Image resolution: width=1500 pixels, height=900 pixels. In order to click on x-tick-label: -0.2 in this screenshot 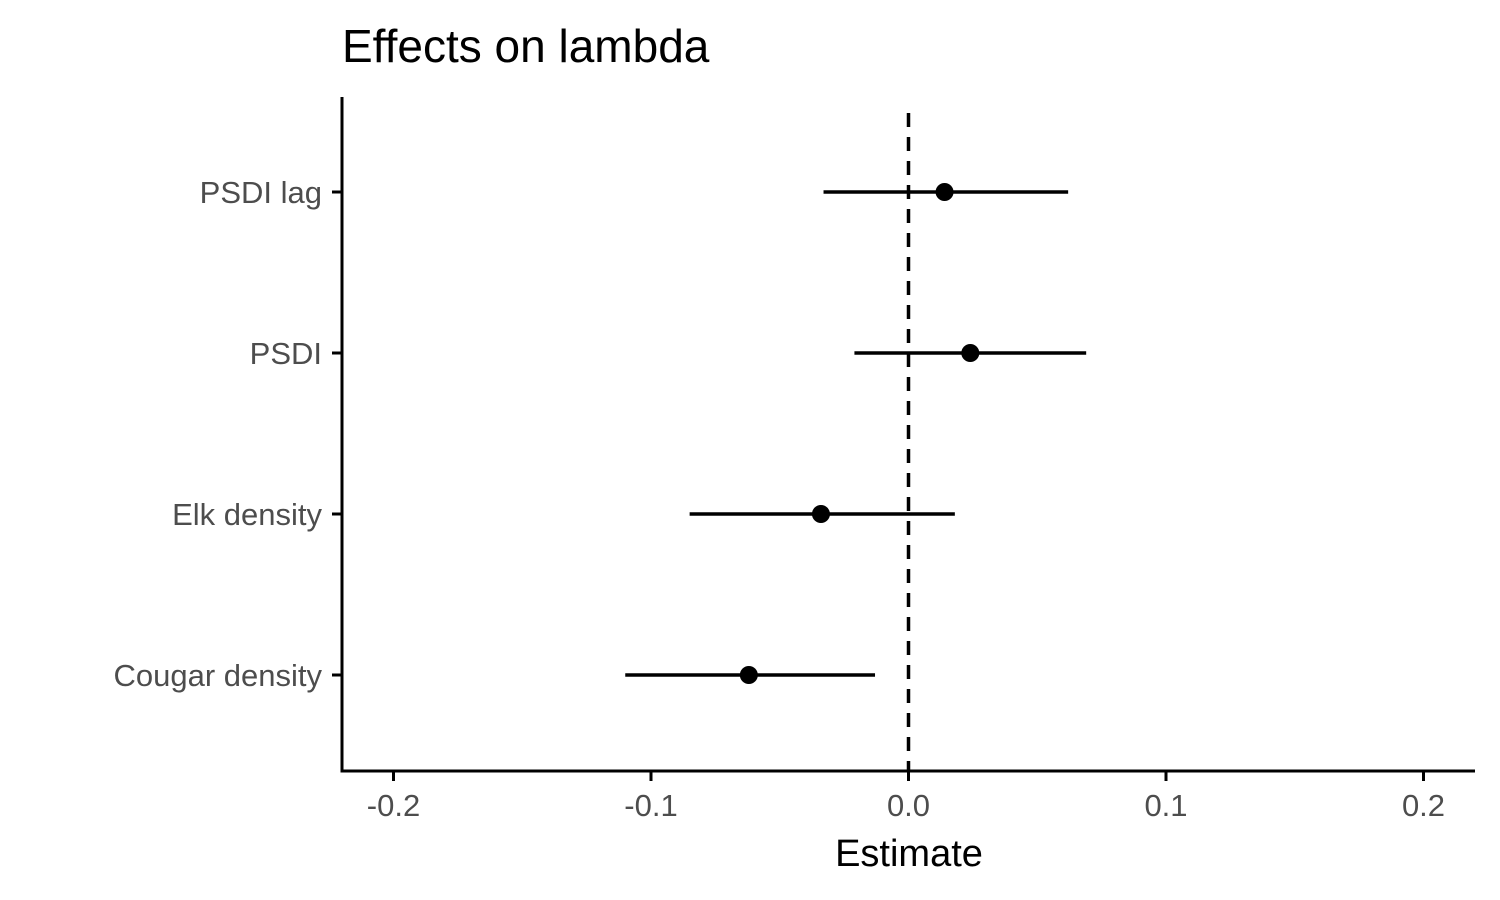, I will do `click(393, 805)`.